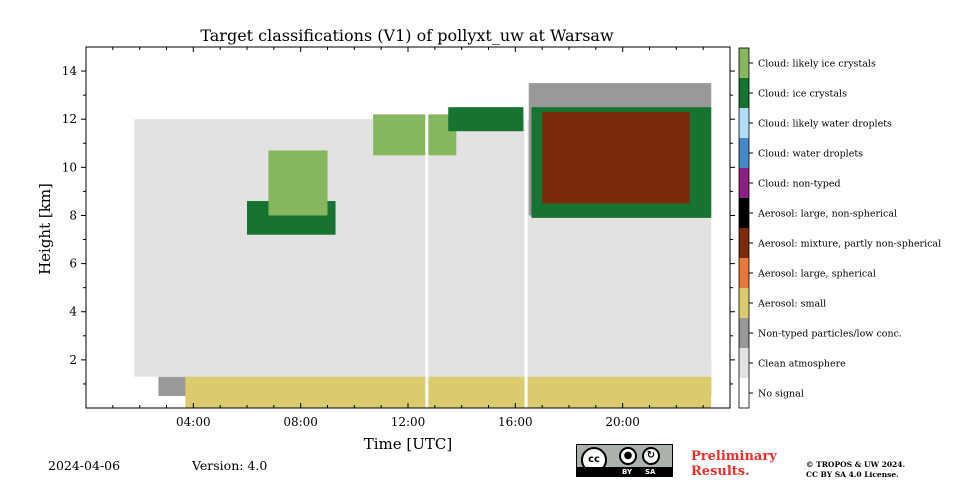 The image size is (960, 480). What do you see at coordinates (734, 456) in the screenshot?
I see `preliminary-line-1: Preliminary` at bounding box center [734, 456].